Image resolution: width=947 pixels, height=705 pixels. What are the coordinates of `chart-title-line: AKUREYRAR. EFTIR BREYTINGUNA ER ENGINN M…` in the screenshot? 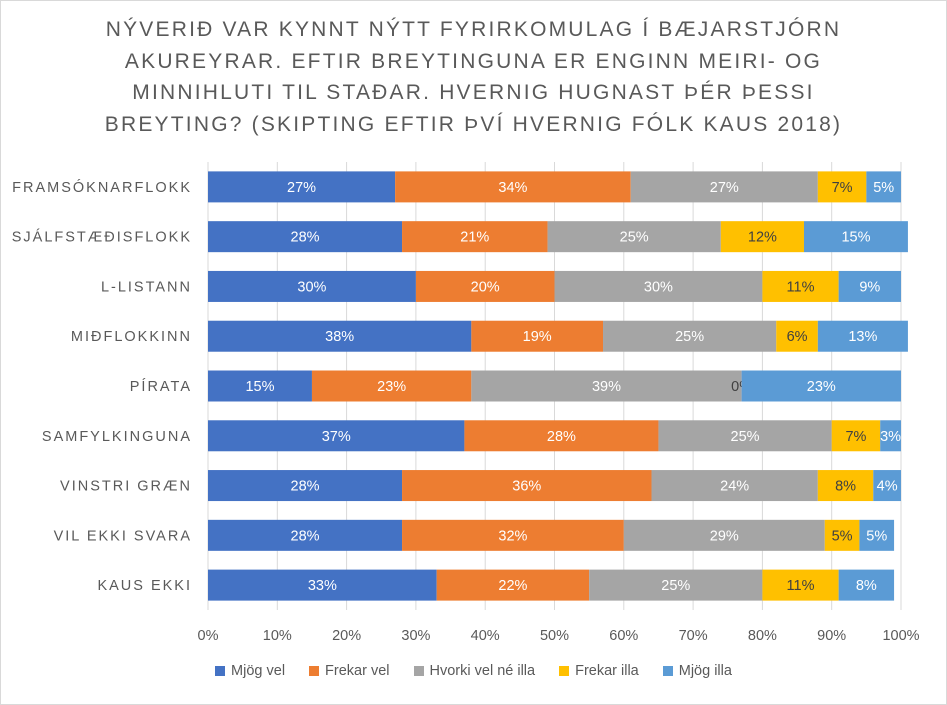 It's located at (473, 61).